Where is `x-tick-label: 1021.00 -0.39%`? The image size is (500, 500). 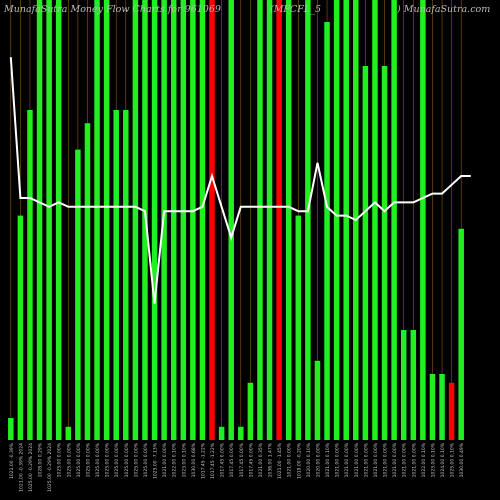
x-tick-label: 1021.00 -0.39% is located at coordinates (12, 460).